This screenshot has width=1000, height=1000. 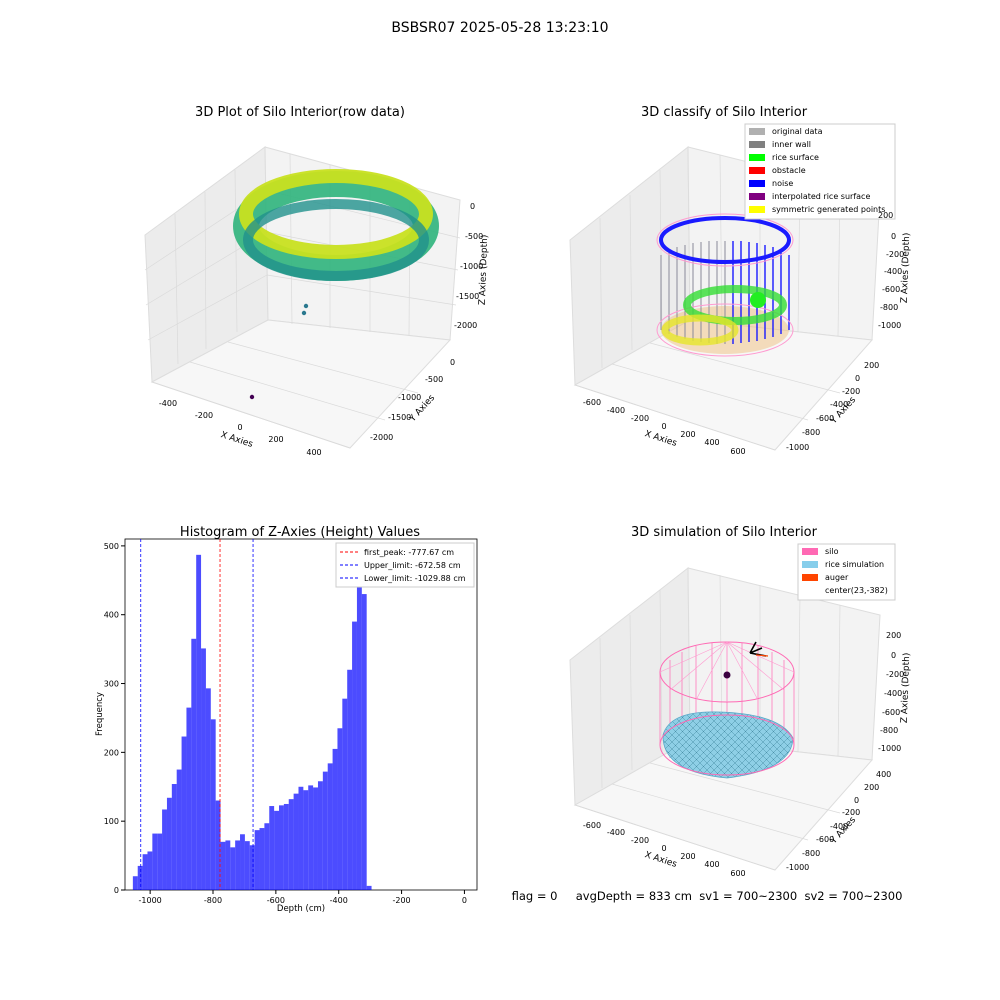 What do you see at coordinates (797, 447) in the screenshot?
I see `panel2-ytick: -1000` at bounding box center [797, 447].